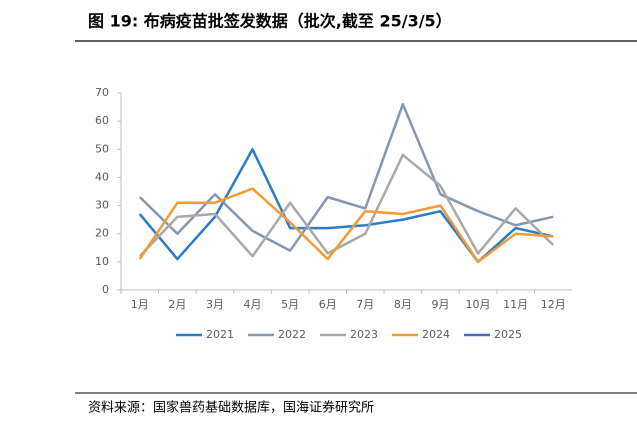 This screenshot has width=637, height=425. Describe the element at coordinates (270, 21) in the screenshot. I see `figure-title: 图 19: 布病疫苗批签发数据（批次,截至 25/3/5）` at that location.